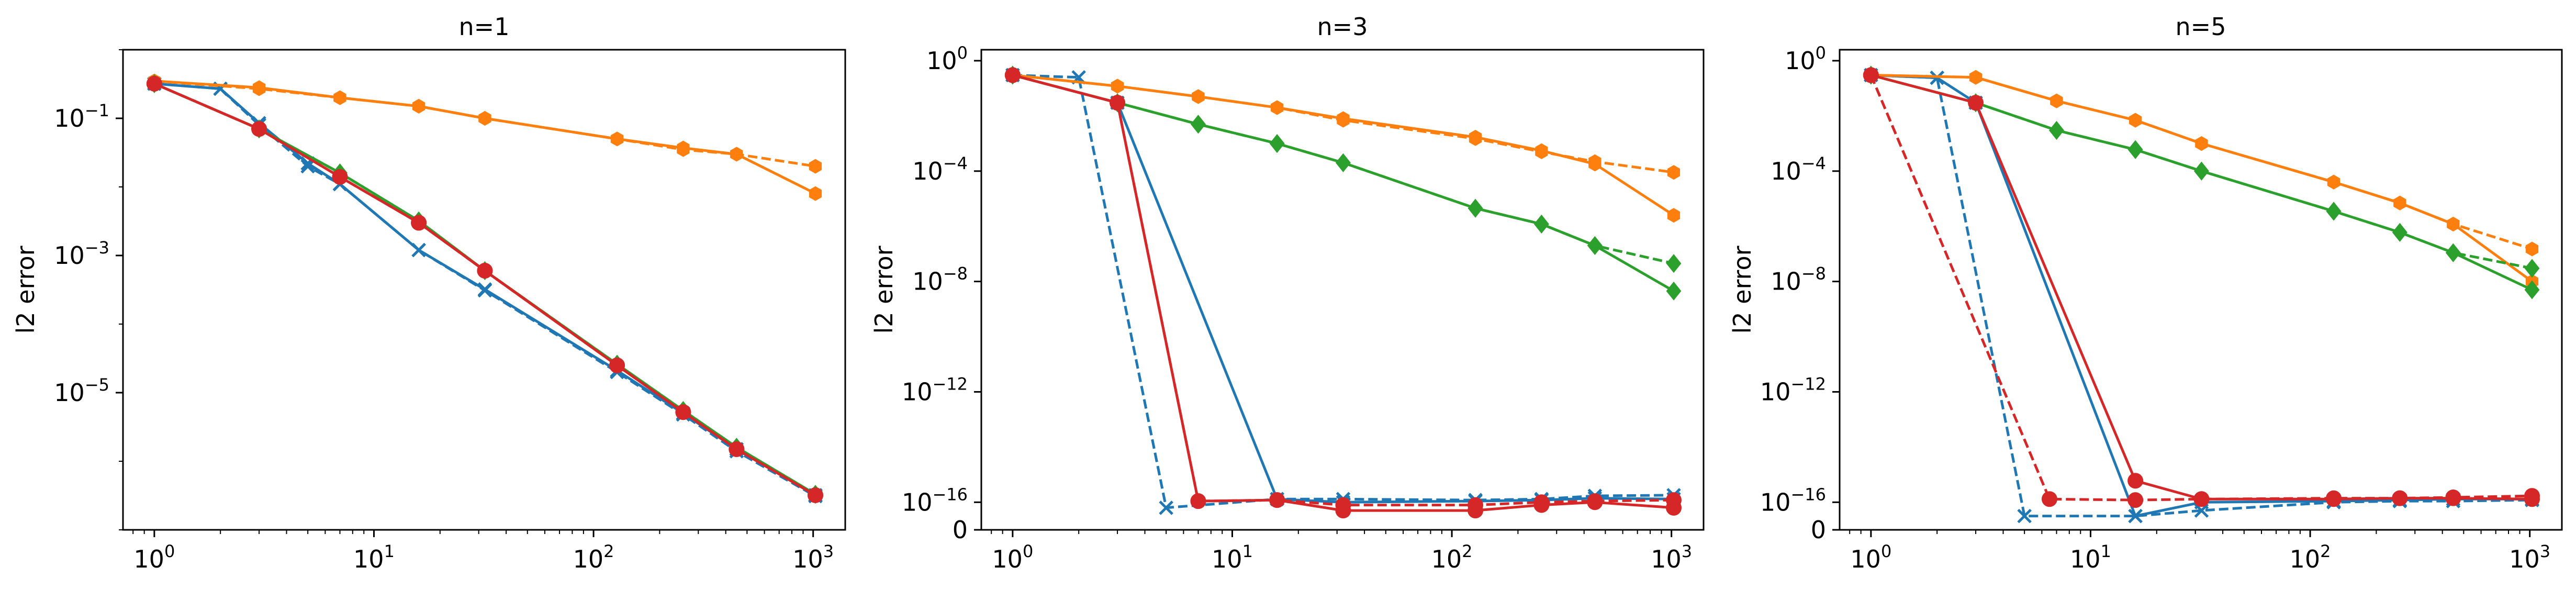  I want to click on y-tick-label: 10⁻¹², so click(1793, 390).